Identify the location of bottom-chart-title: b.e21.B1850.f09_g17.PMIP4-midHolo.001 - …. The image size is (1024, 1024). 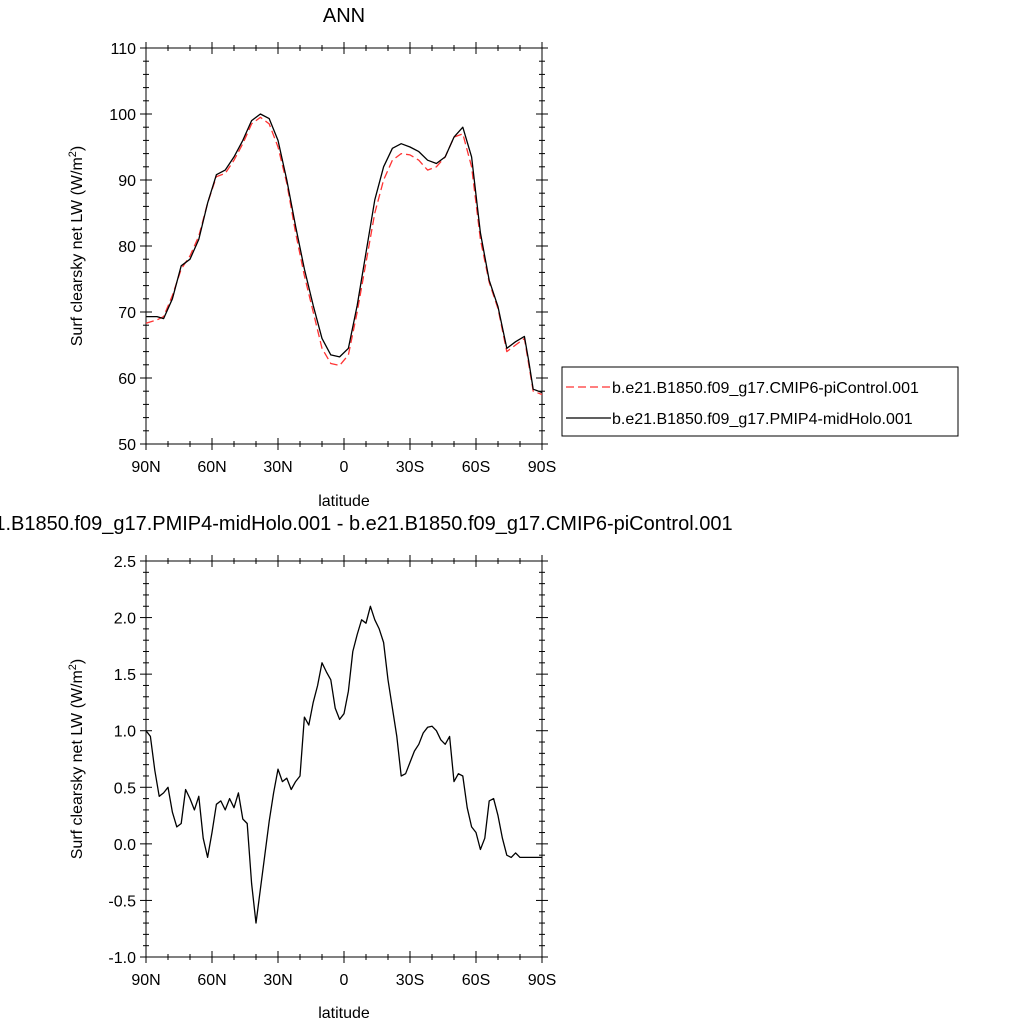
(366, 524).